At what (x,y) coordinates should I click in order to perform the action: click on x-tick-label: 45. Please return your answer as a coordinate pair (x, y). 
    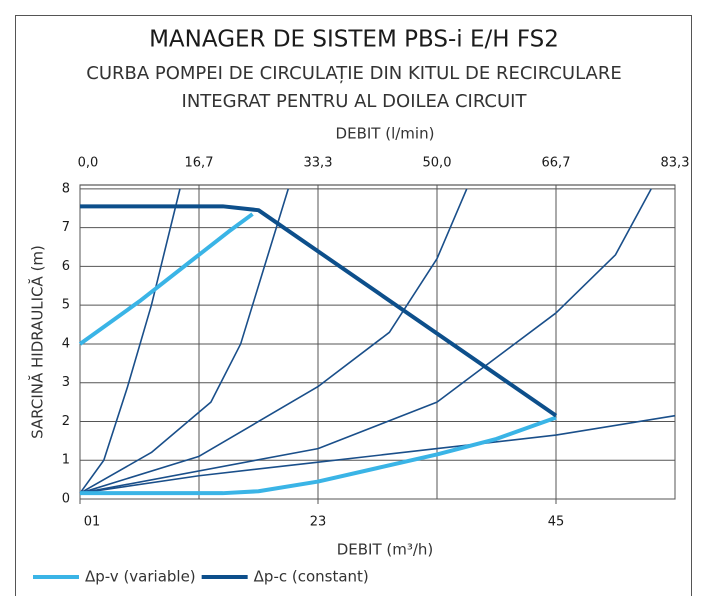
    Looking at the image, I should click on (556, 522).